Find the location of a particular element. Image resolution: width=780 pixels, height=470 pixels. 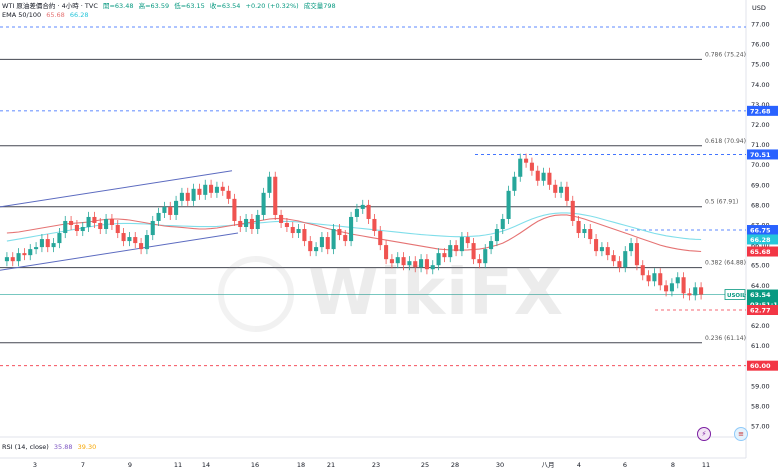

price-axis-badge-text: 72.68 is located at coordinates (760, 111).